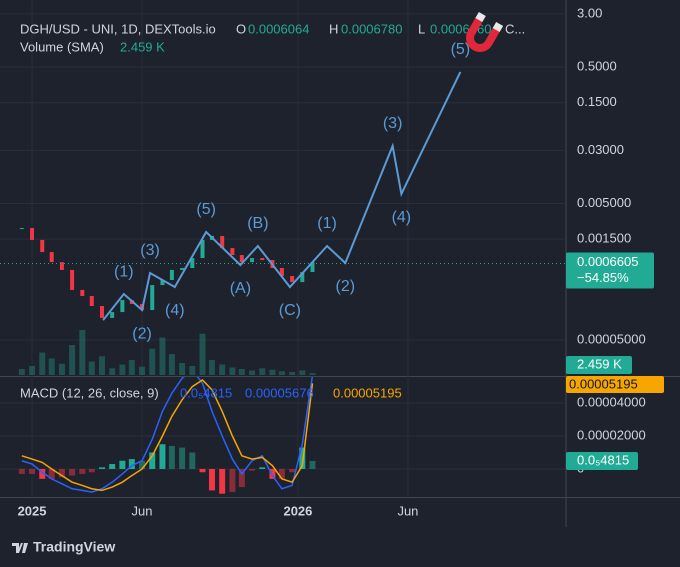  Describe the element at coordinates (167, 435) in the screenshot. I see `signal-line` at that location.